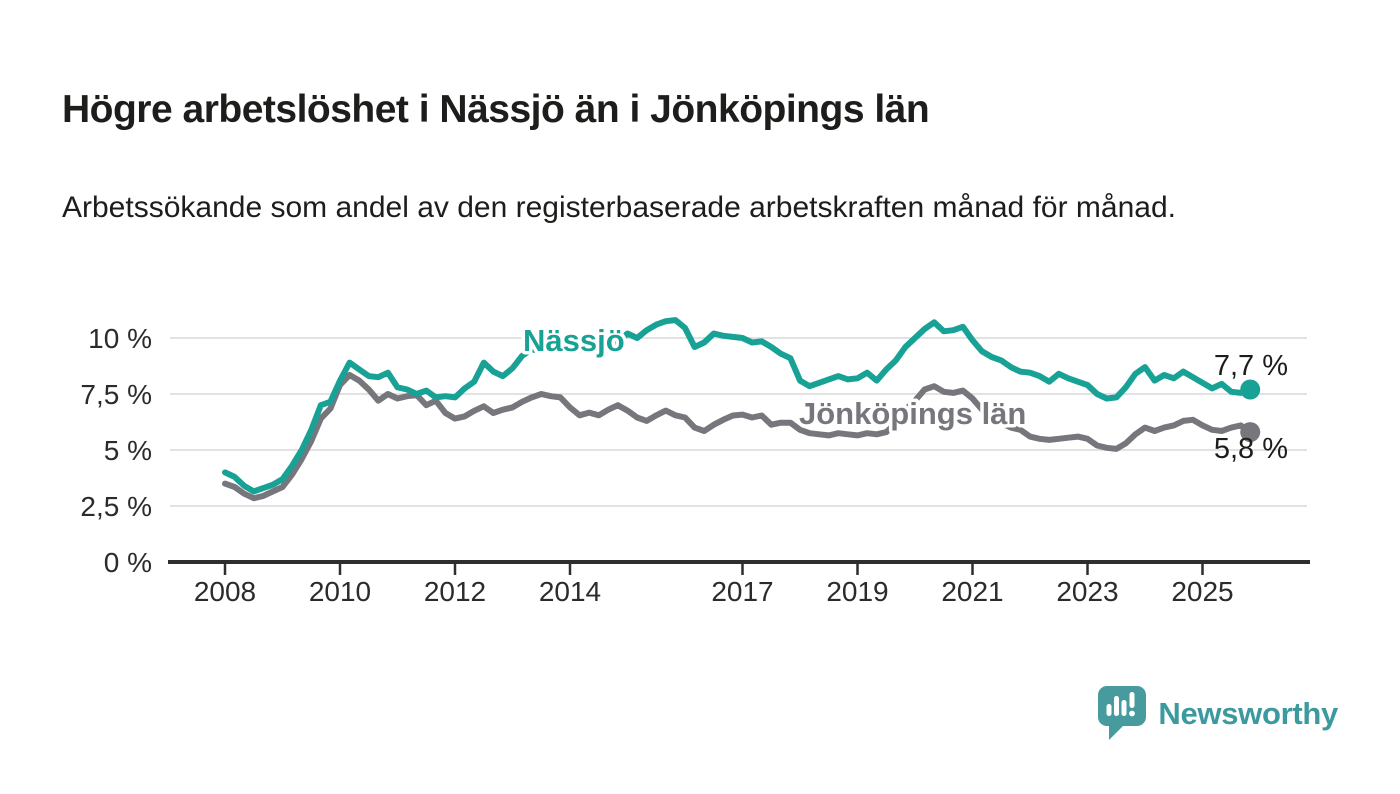 The width and height of the screenshot is (1400, 794). Describe the element at coordinates (912, 413) in the screenshot. I see `series-label-jonkoping: Jönköpings län` at that location.